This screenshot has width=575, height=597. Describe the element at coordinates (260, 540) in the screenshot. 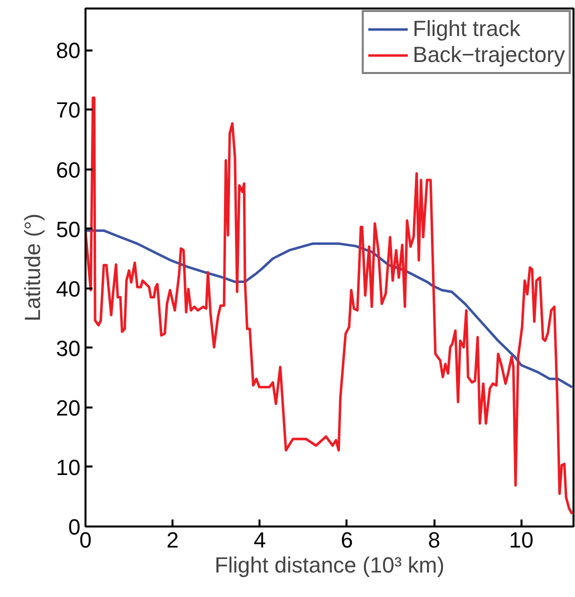

I see `x-tick-label: 4` at that location.